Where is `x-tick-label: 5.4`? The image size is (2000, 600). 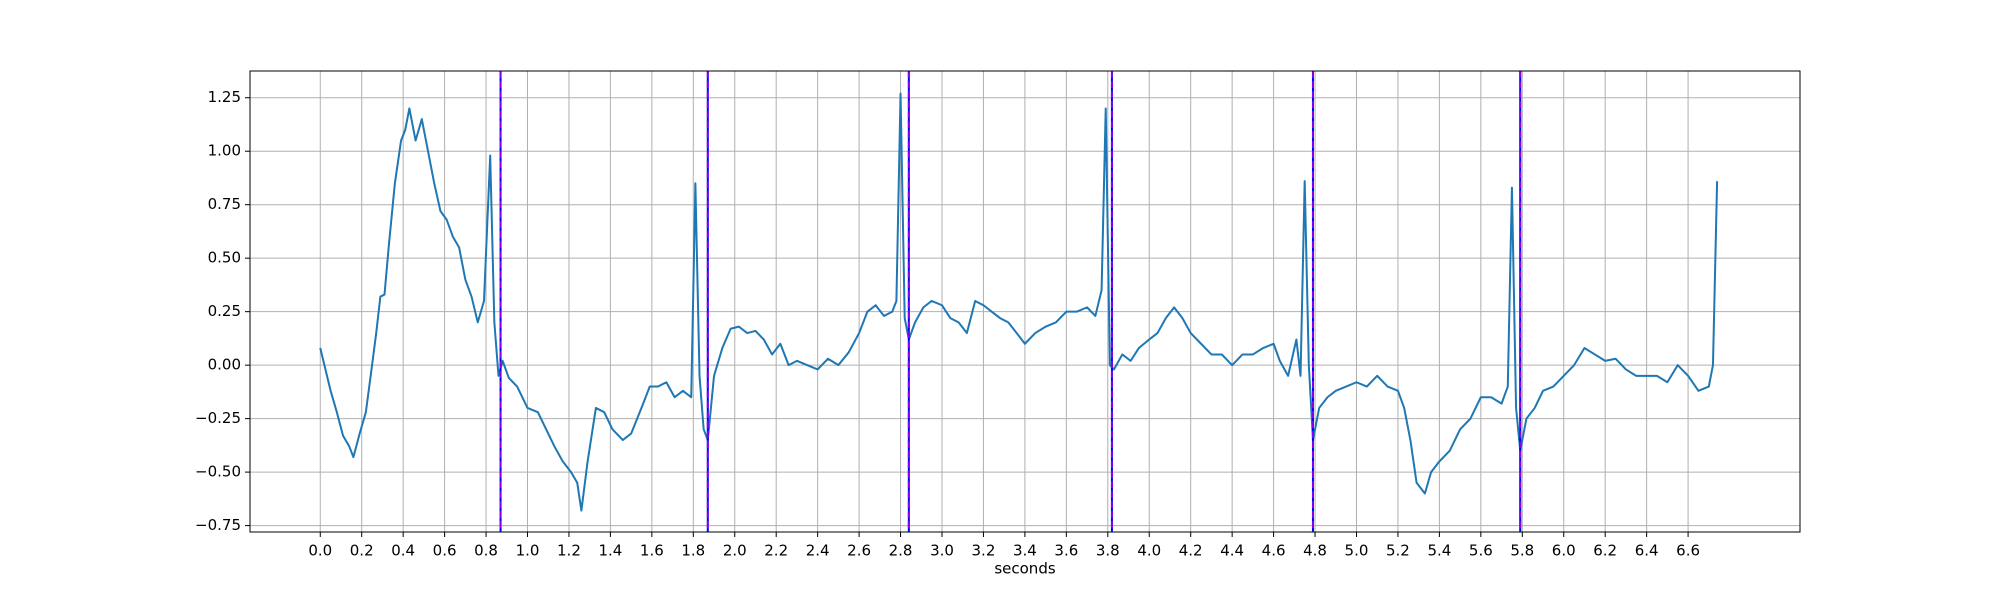
x-tick-label: 5.4 is located at coordinates (1439, 551).